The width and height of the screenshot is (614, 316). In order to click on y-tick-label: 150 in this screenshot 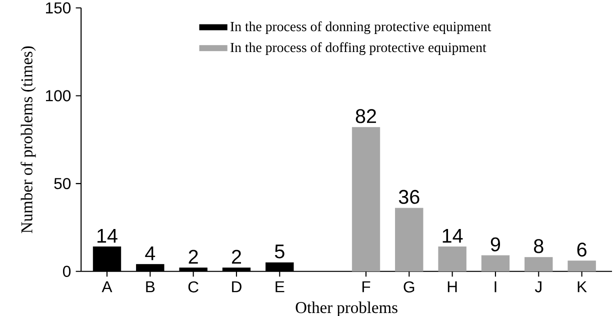, I will do `click(58, 8)`.